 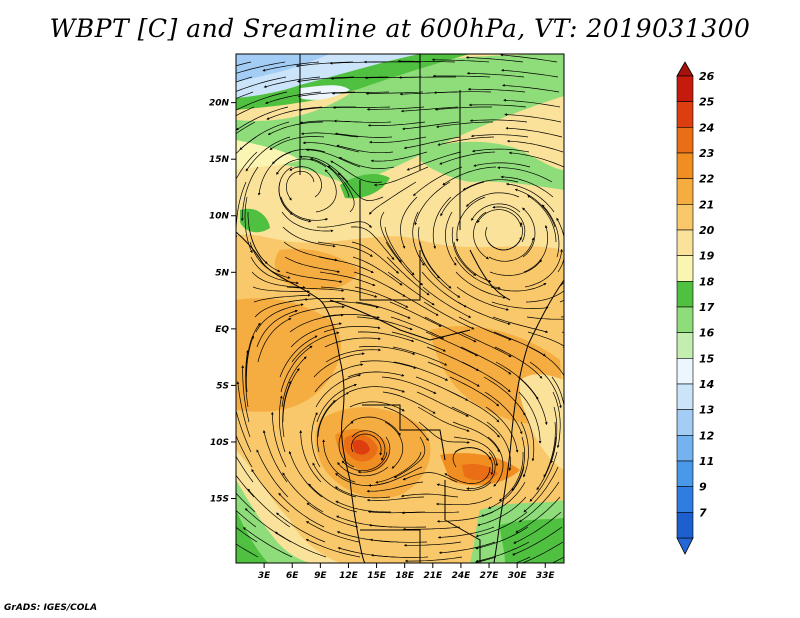 I want to click on colorbar-label: 13, so click(x=707, y=410).